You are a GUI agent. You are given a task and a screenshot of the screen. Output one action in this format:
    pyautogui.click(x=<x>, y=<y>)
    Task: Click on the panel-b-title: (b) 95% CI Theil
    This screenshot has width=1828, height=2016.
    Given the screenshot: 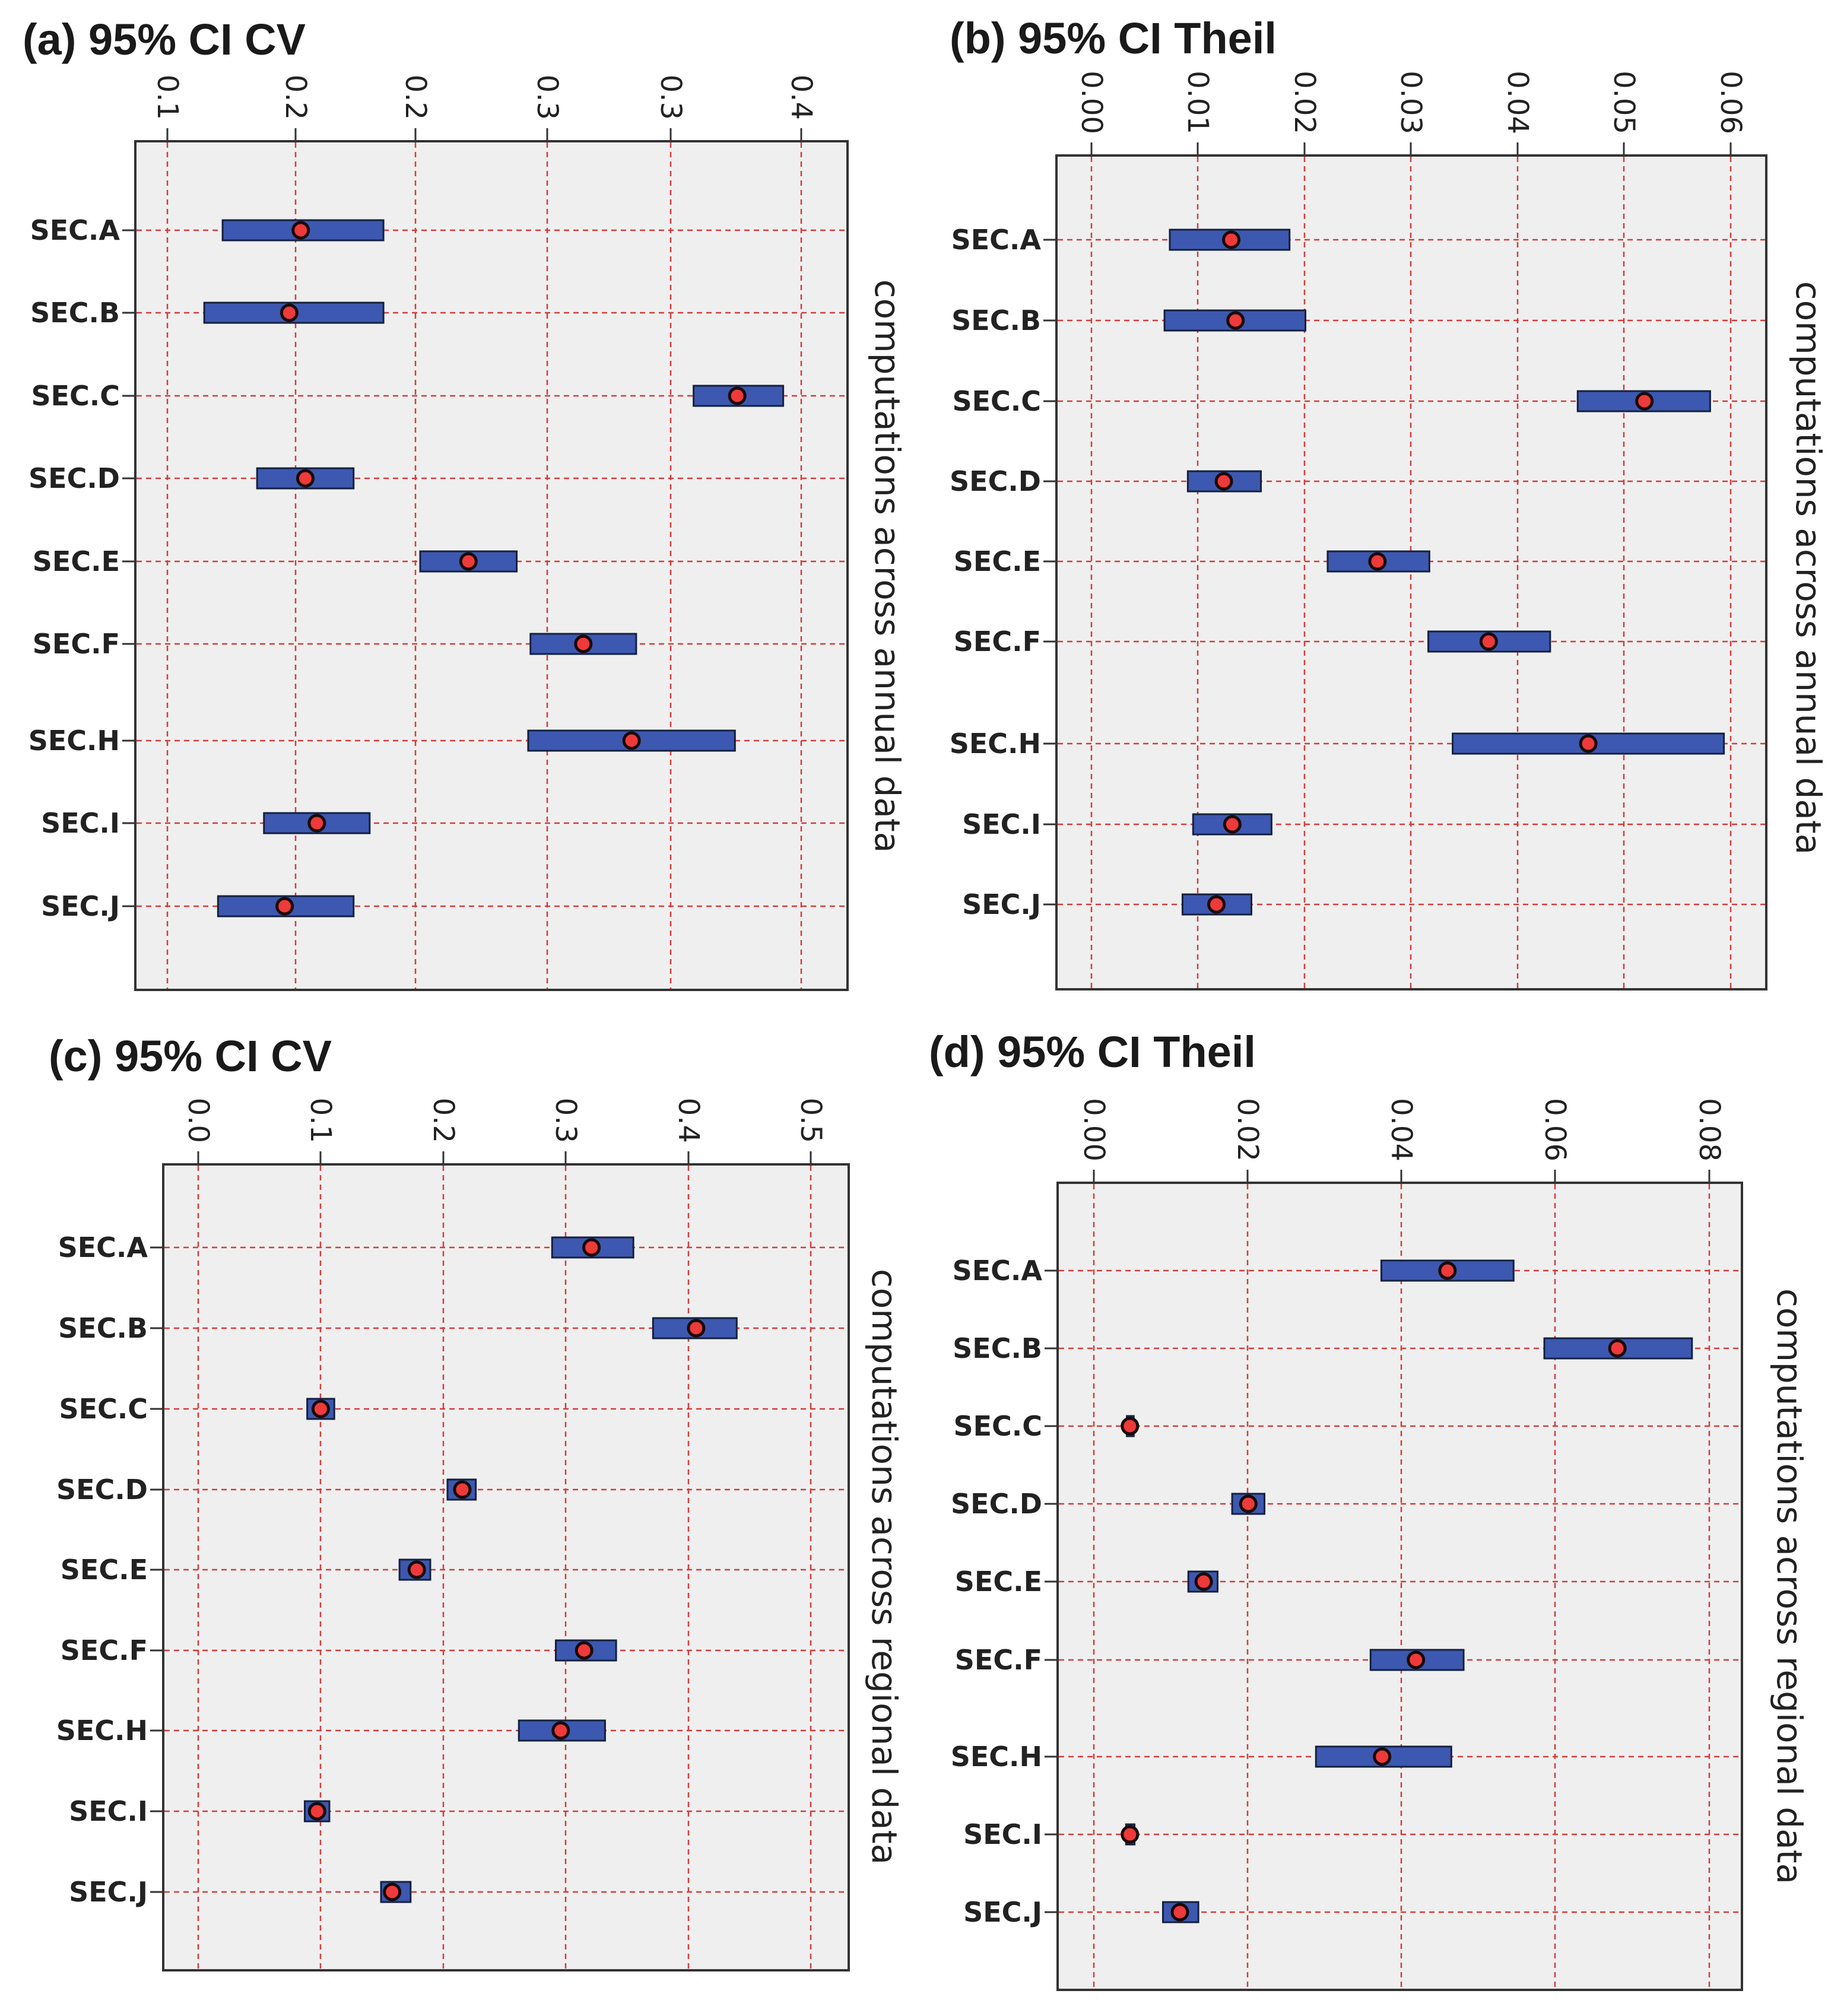 What is the action you would take?
    pyautogui.click(x=1113, y=38)
    